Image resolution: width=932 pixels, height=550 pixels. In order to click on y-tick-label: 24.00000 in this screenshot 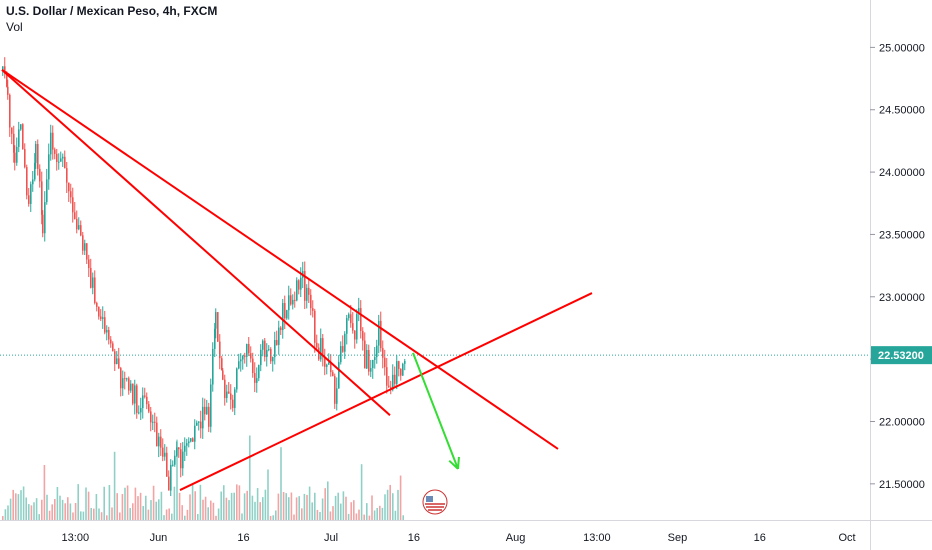, I will do `click(902, 173)`.